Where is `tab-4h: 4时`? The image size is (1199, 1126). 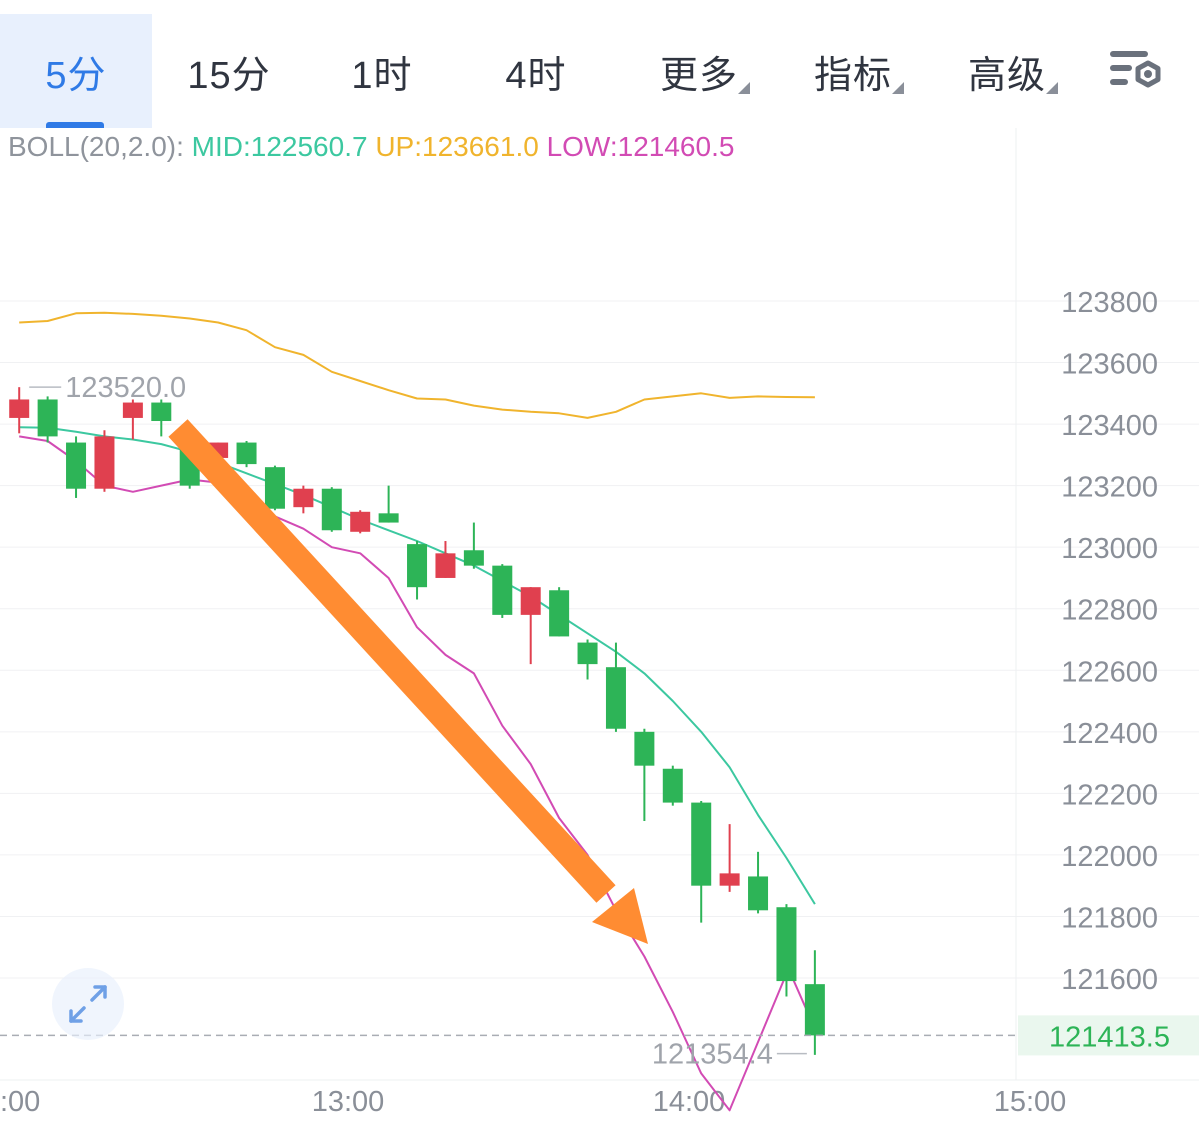 tab-4h: 4时 is located at coordinates (536, 71).